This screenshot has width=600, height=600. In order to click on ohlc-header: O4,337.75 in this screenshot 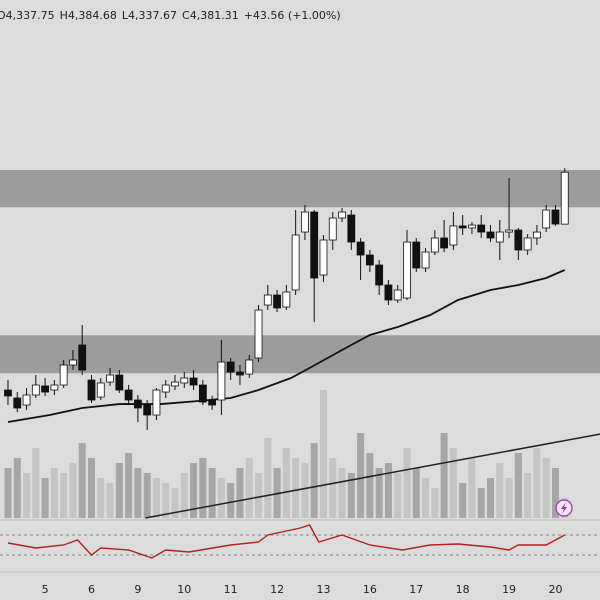, I will do `click(27, 15)`.